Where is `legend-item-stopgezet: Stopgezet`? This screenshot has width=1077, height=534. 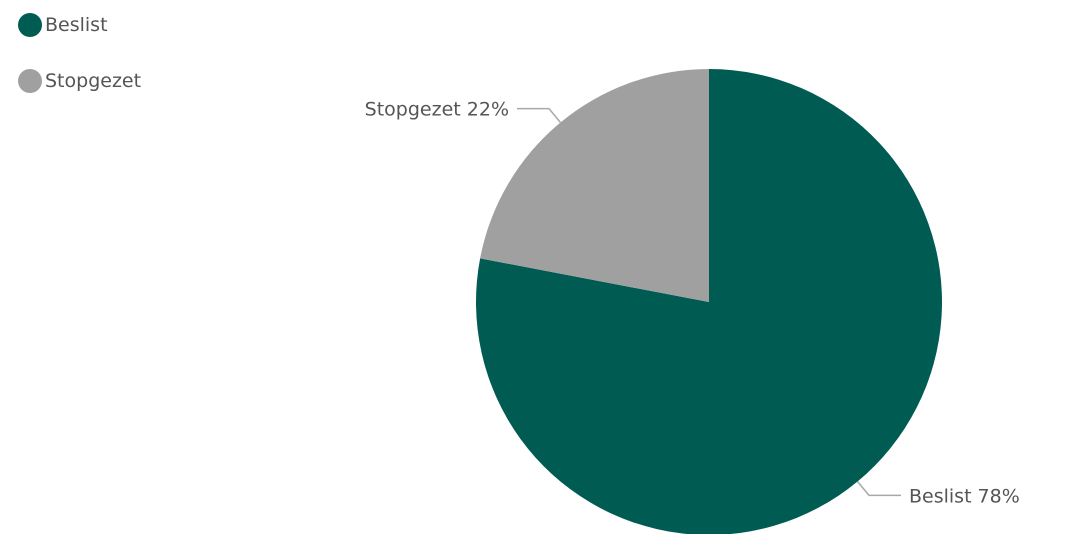
legend-item-stopgezet: Stopgezet is located at coordinates (79, 81).